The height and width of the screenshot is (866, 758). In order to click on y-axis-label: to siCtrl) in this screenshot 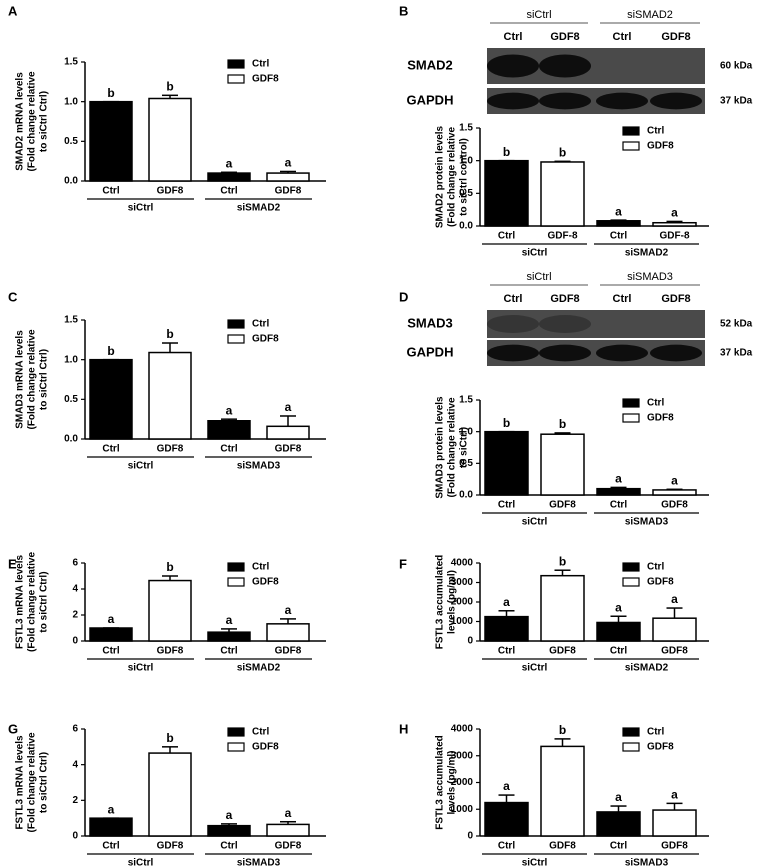, I will do `click(464, 447)`.